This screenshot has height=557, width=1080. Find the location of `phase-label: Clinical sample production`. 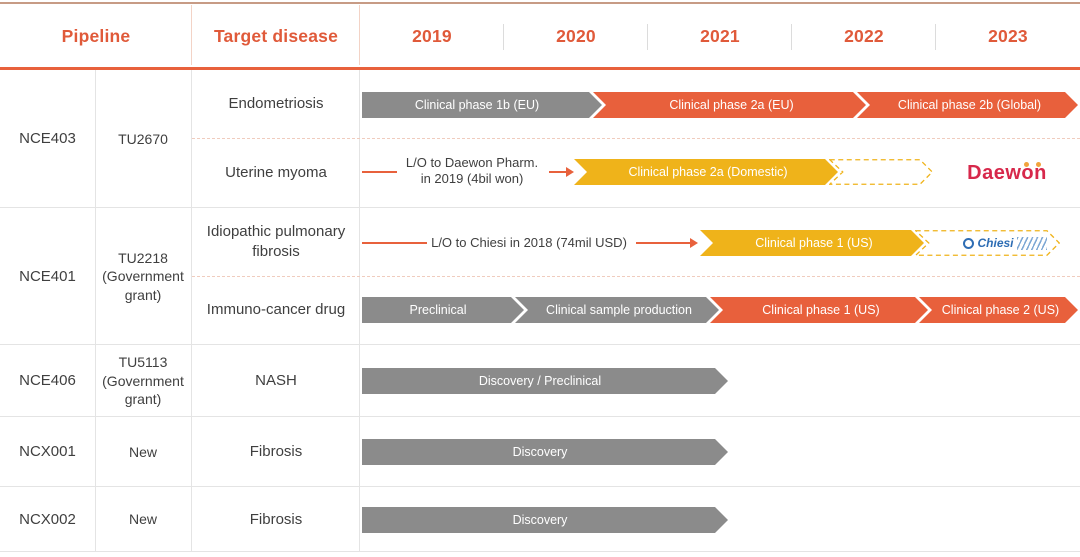

phase-label: Clinical sample production is located at coordinates (619, 310).